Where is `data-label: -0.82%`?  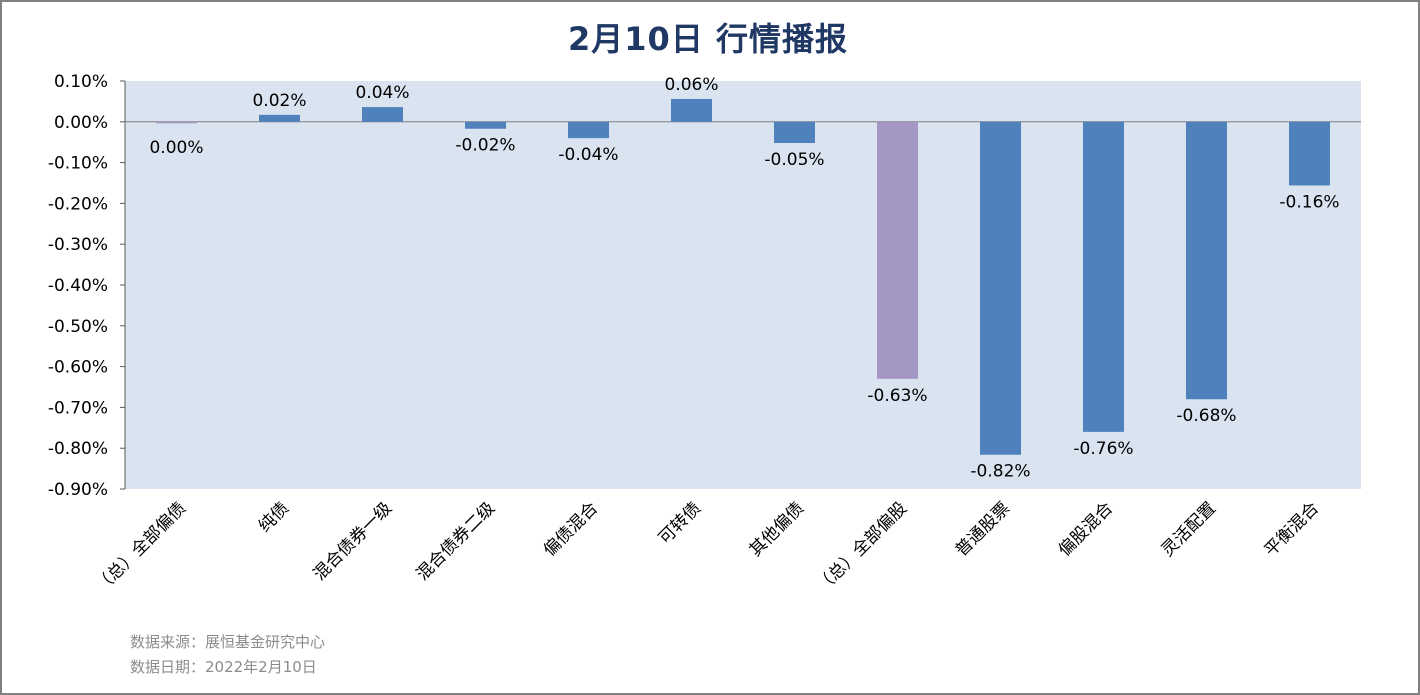
data-label: -0.82% is located at coordinates (1000, 472).